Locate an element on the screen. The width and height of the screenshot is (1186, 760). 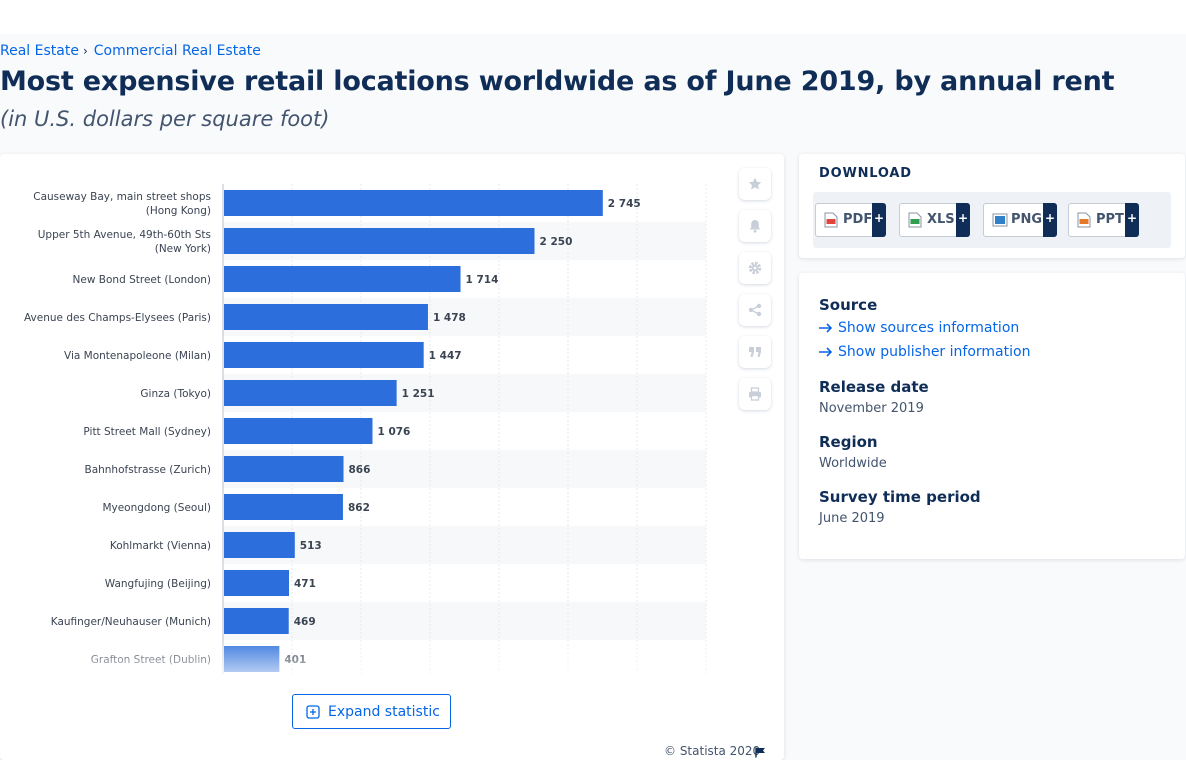
download-png-label: PNG is located at coordinates (1027, 219).